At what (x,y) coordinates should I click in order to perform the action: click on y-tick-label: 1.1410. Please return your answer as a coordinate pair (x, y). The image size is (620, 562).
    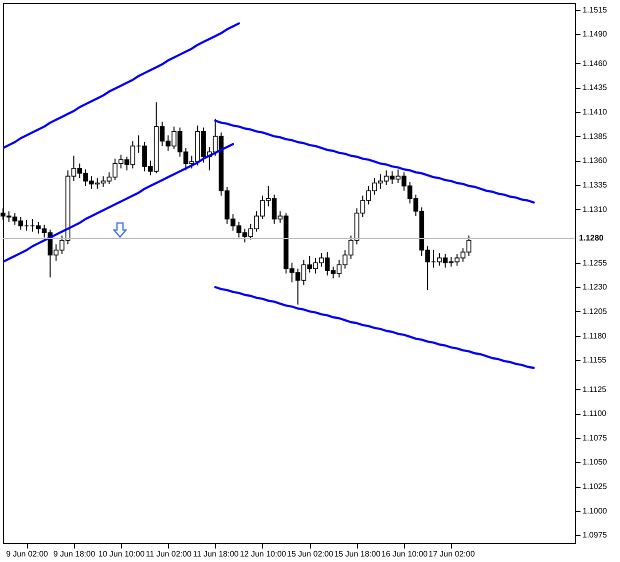
    Looking at the image, I should click on (595, 111).